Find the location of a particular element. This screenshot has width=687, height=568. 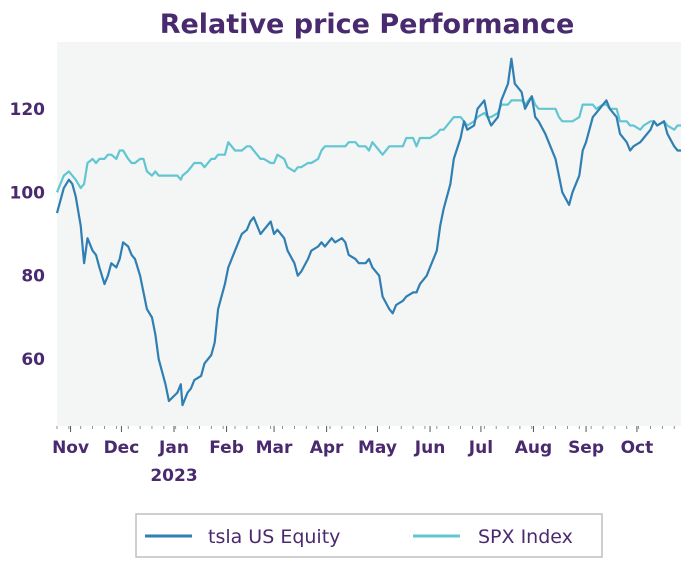

legend: tsla US Equity SPX Index is located at coordinates (369, 535).